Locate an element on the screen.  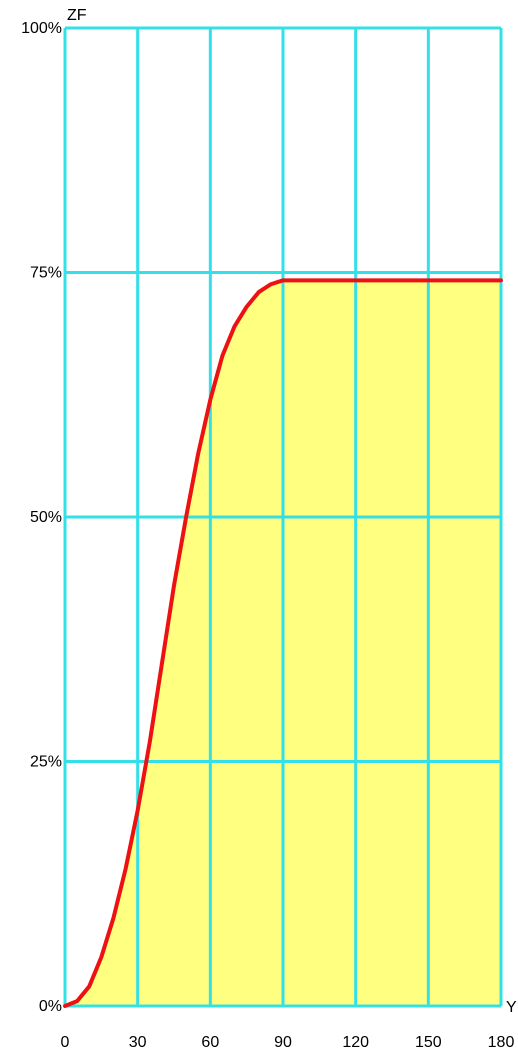
x-tick-label: 90 is located at coordinates (283, 1042).